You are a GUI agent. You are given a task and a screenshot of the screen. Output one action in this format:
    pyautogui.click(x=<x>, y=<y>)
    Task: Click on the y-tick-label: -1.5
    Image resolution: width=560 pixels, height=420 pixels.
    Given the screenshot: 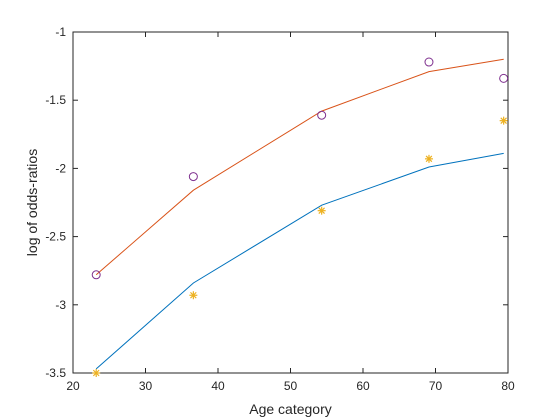 What is the action you would take?
    pyautogui.click(x=55, y=100)
    